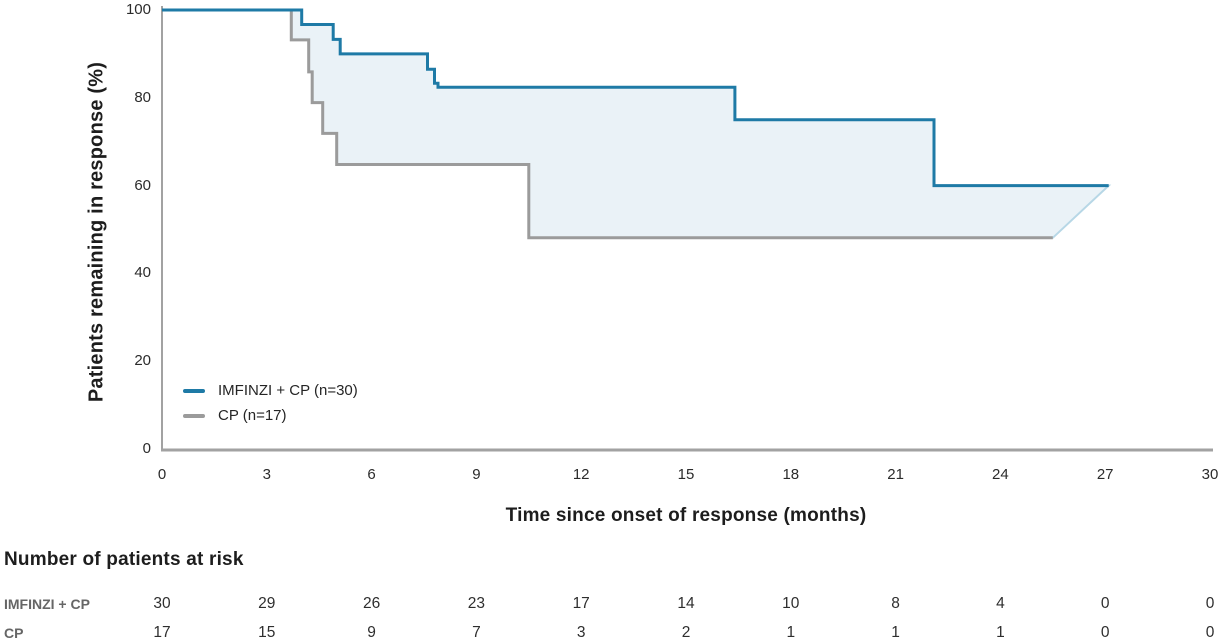  I want to click on y-tick-40: 40, so click(142, 273).